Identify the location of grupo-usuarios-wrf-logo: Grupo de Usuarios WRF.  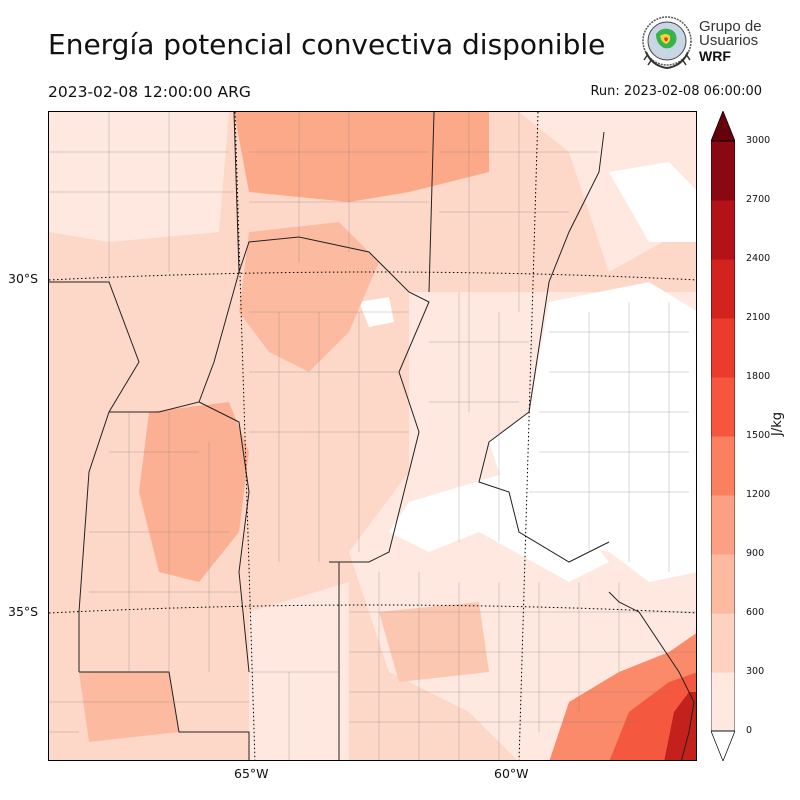
(703, 43).